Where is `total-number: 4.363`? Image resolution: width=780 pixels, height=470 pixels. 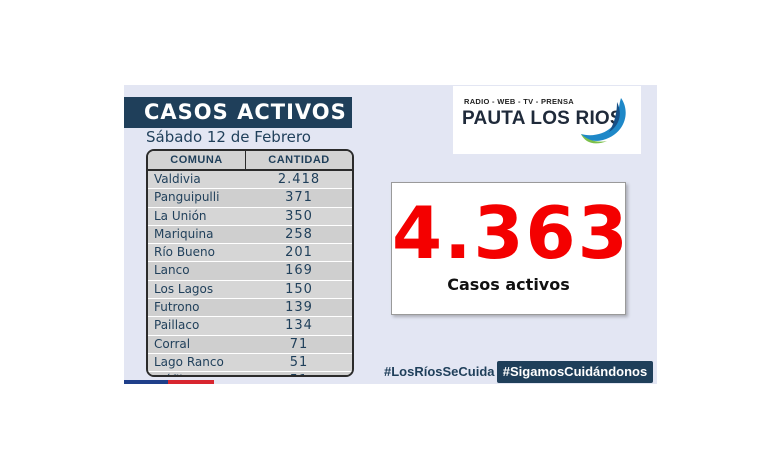
total-number: 4.363 is located at coordinates (511, 233).